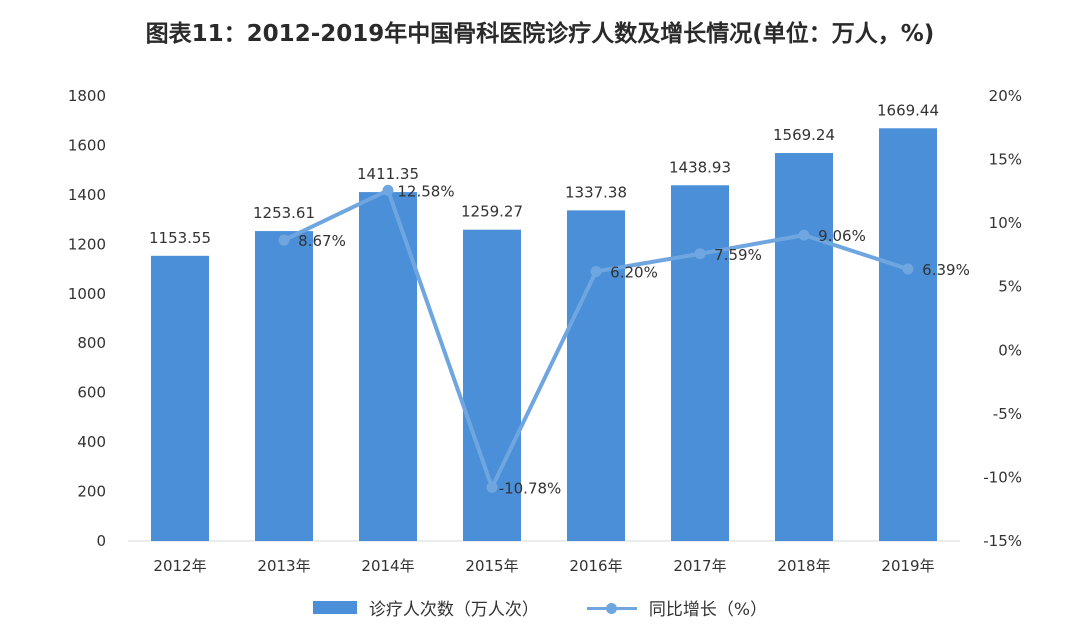 The image size is (1080, 643). What do you see at coordinates (1002, 318) in the screenshot?
I see `right-axis: -15% -10% -5% 0% 5% 10% 15% 20%` at bounding box center [1002, 318].